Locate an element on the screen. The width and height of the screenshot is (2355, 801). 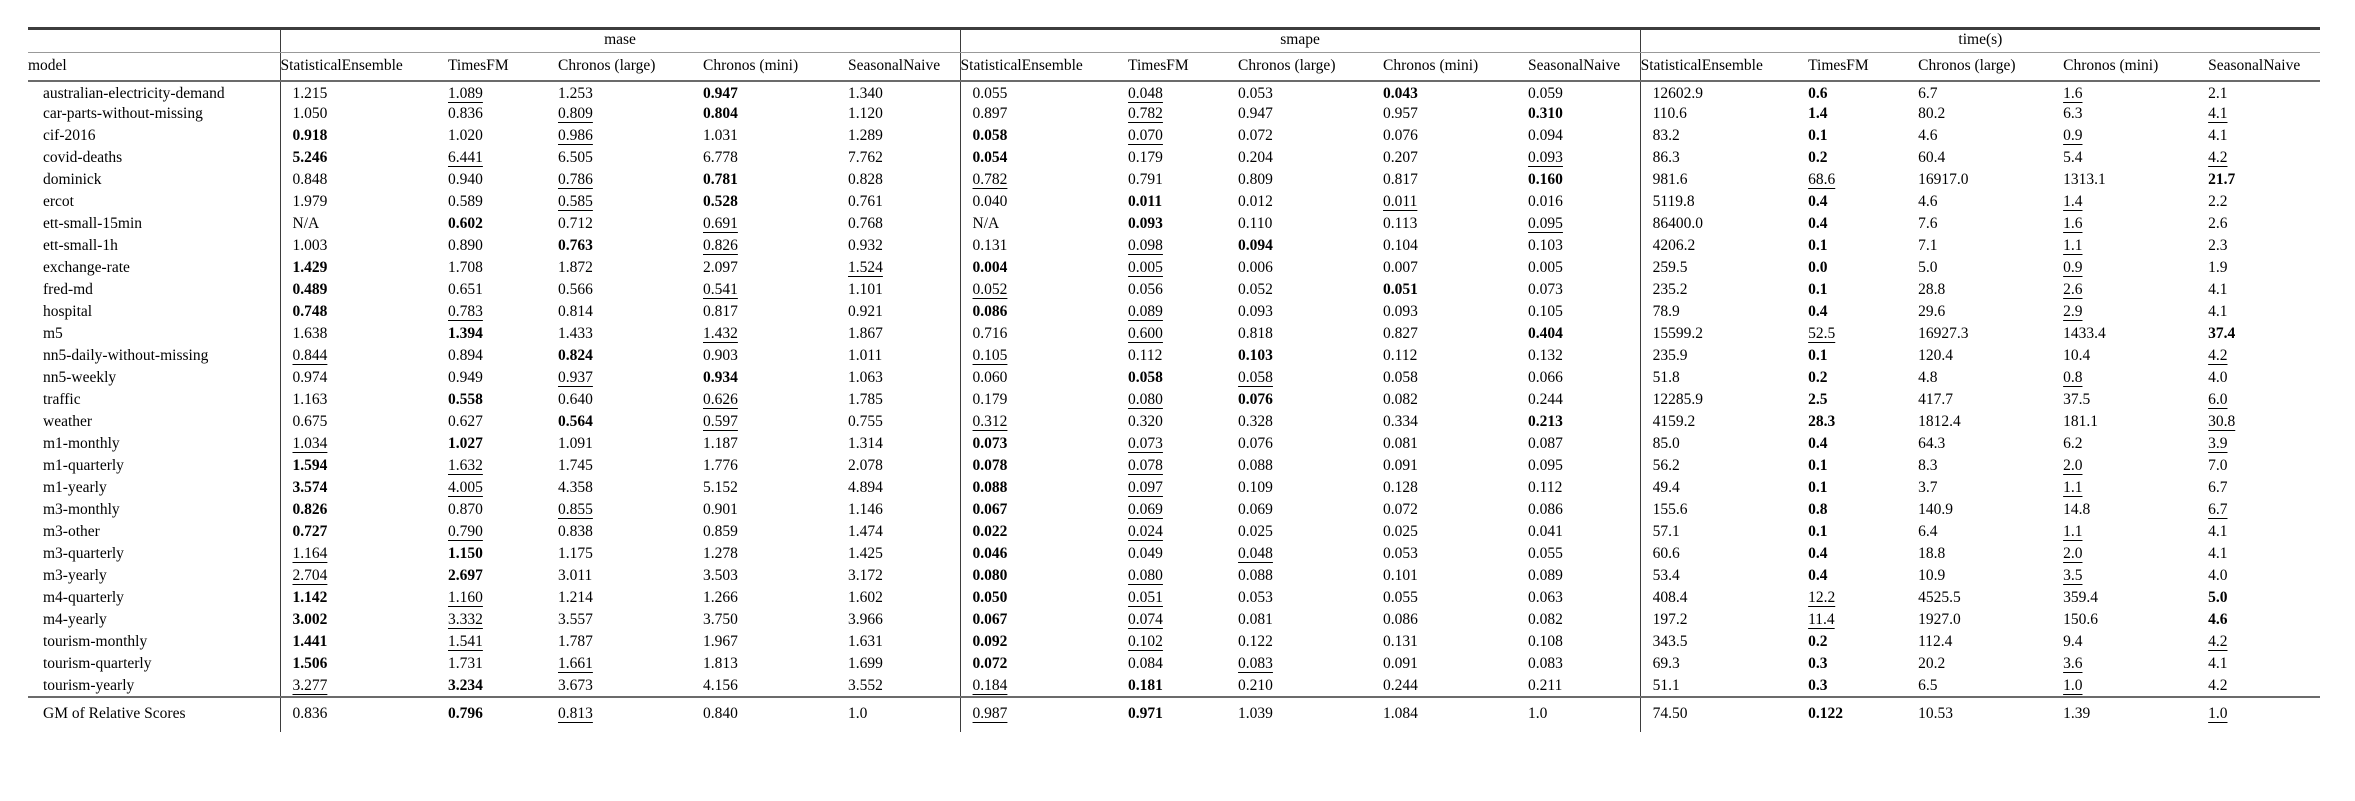
metric-cell: 3.234 is located at coordinates (503, 686).